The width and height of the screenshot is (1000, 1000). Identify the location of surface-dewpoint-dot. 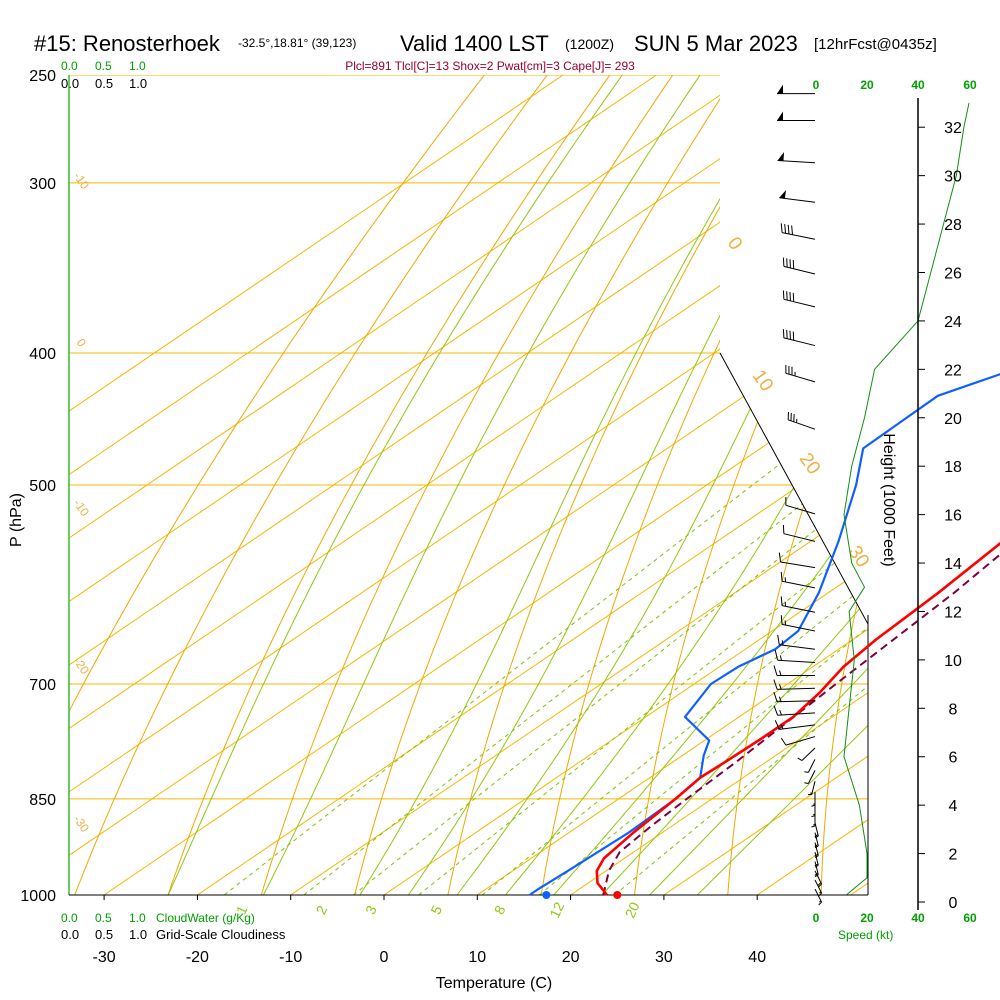
(546, 895).